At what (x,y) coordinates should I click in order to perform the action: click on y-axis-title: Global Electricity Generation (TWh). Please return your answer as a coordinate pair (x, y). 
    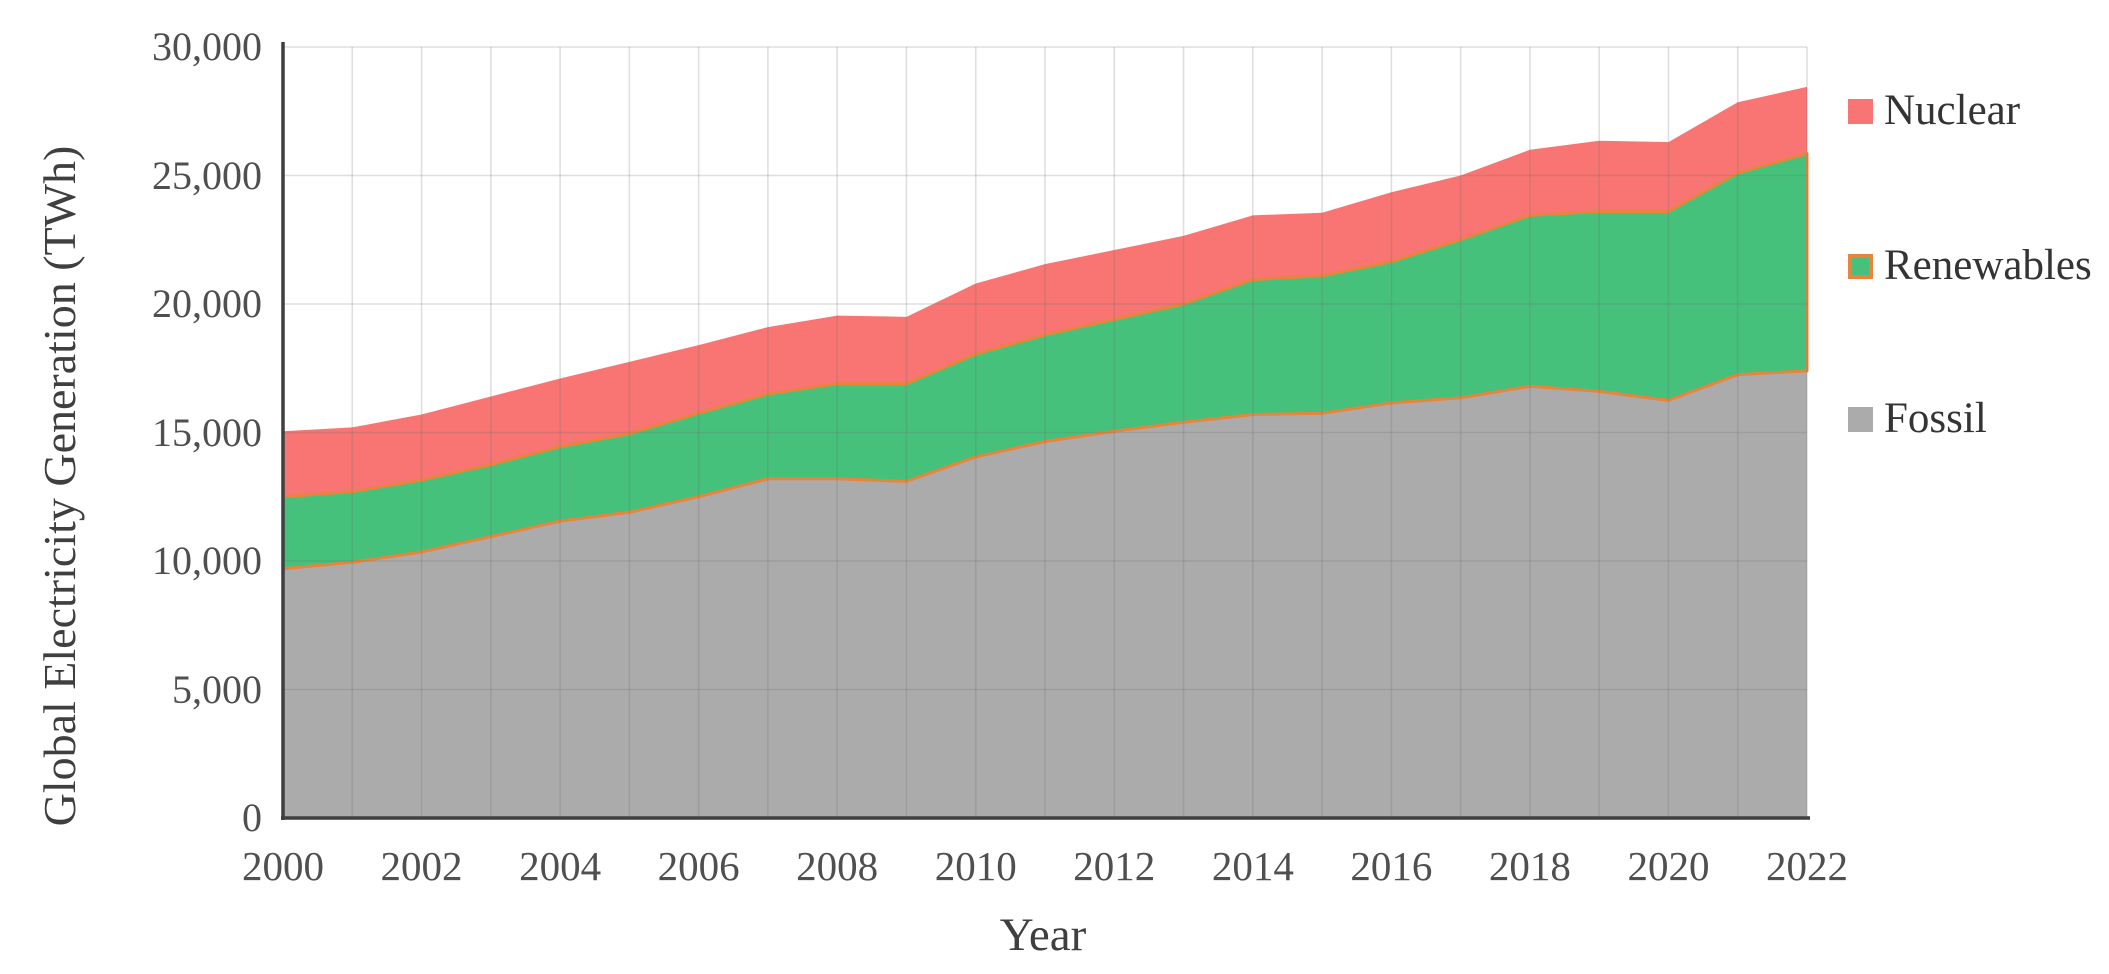
    Looking at the image, I should click on (59, 486).